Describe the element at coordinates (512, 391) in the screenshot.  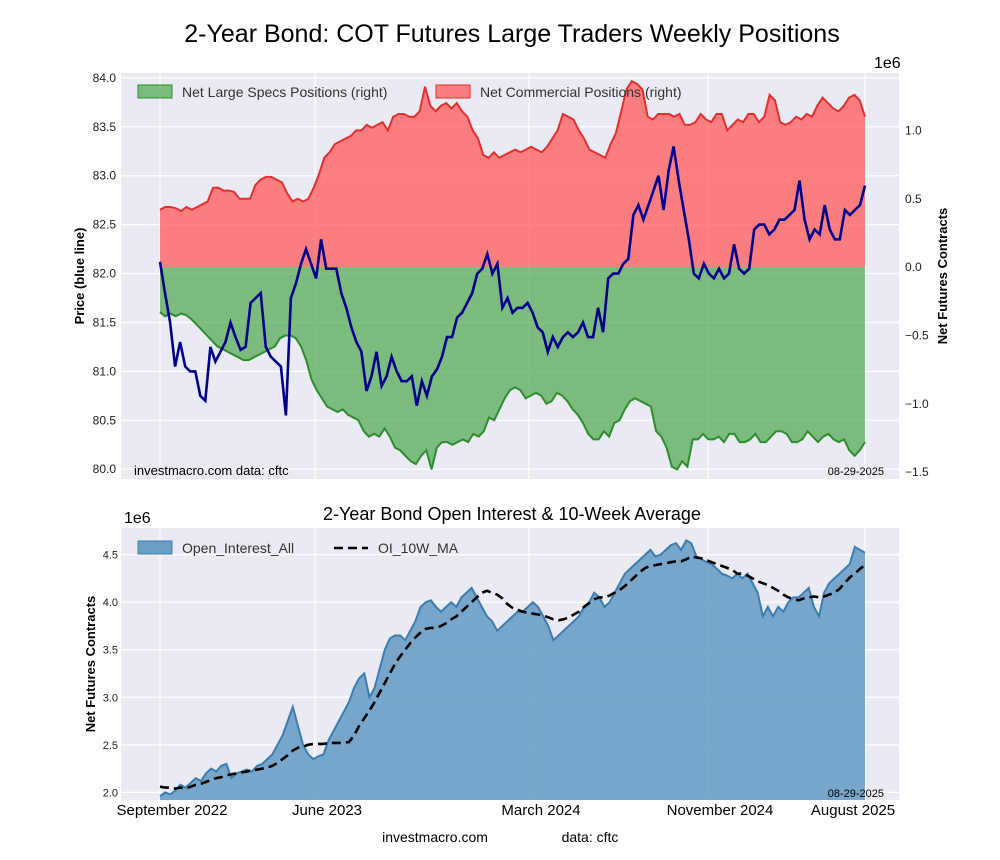
I see `net-large-specs-line` at that location.